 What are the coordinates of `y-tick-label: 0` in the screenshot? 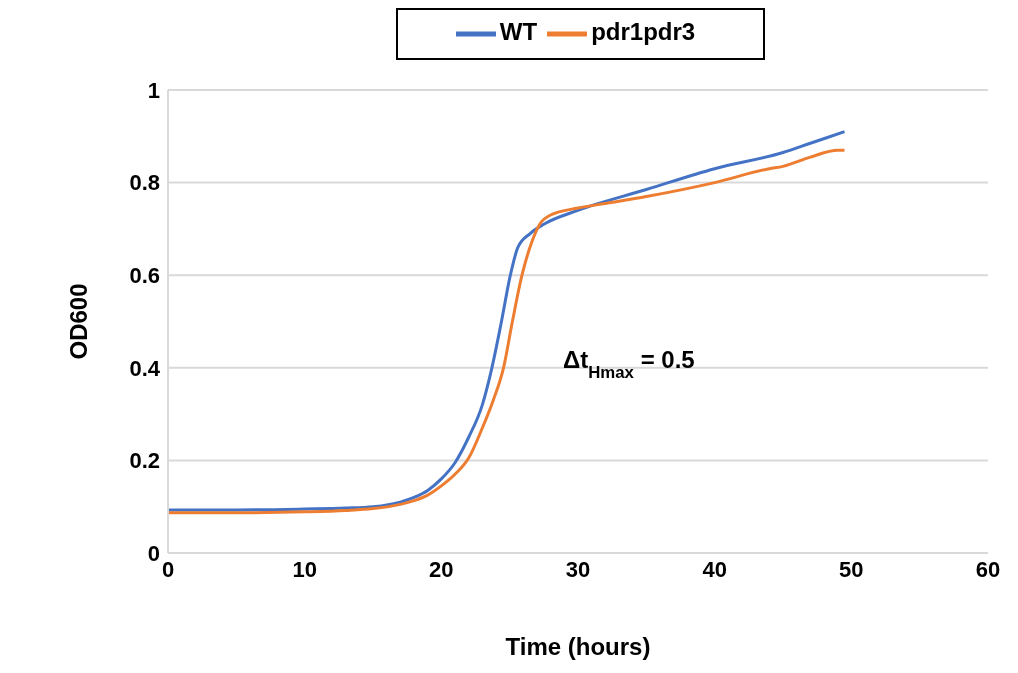 It's located at (153, 553).